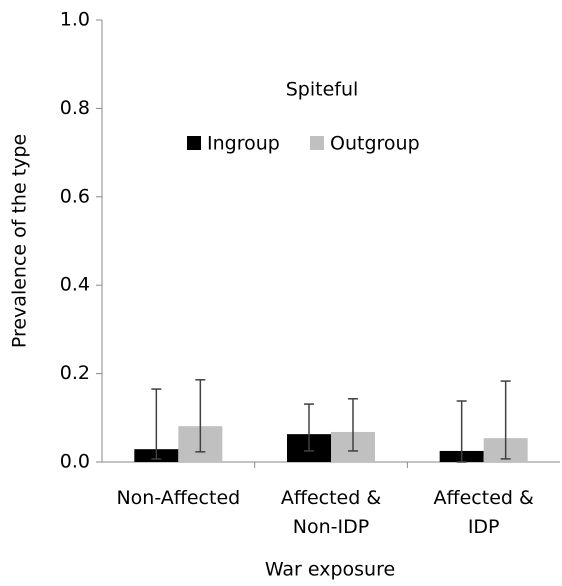  What do you see at coordinates (331, 527) in the screenshot?
I see `x-tick-label-line: Non-IDP` at bounding box center [331, 527].